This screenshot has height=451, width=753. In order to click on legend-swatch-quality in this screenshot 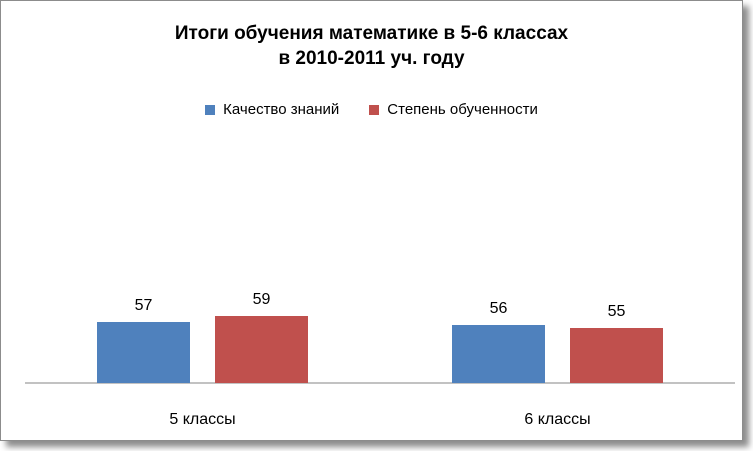, I will do `click(210, 109)`.